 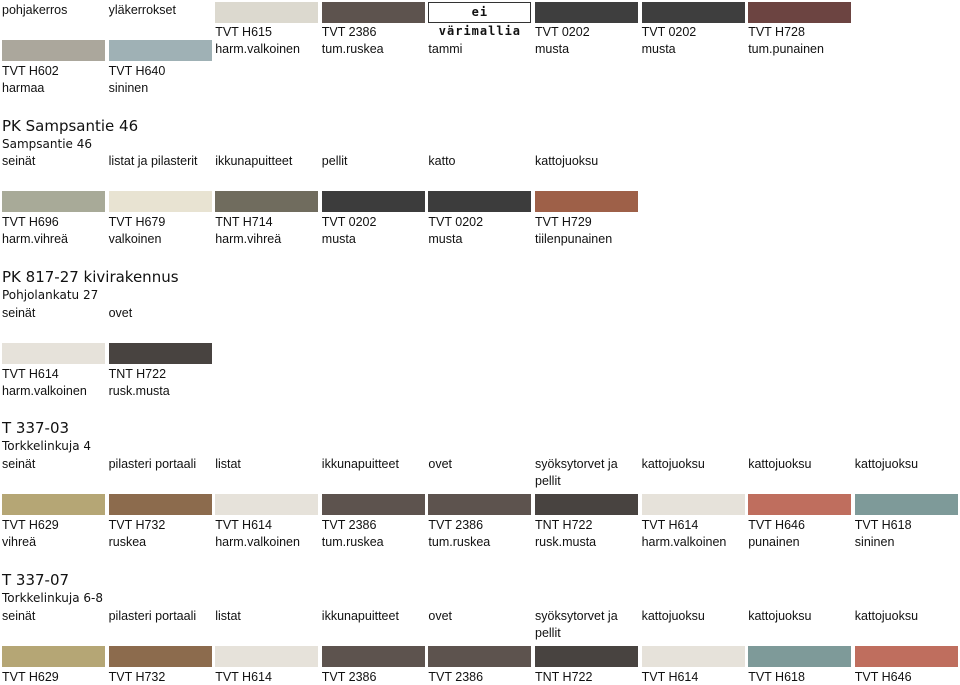 I want to click on section-address: Sampsantie 46, so click(x=47, y=144).